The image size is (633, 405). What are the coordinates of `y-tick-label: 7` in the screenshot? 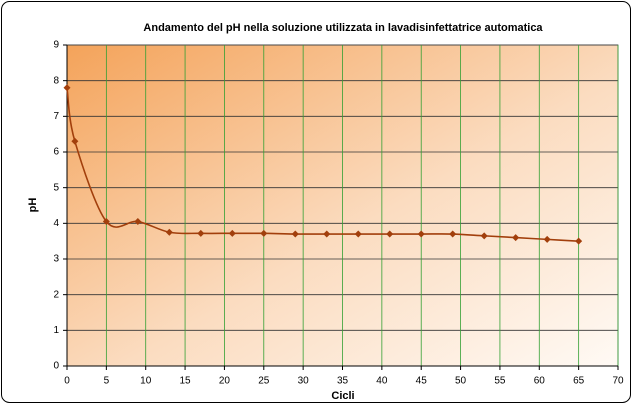 It's located at (56, 116).